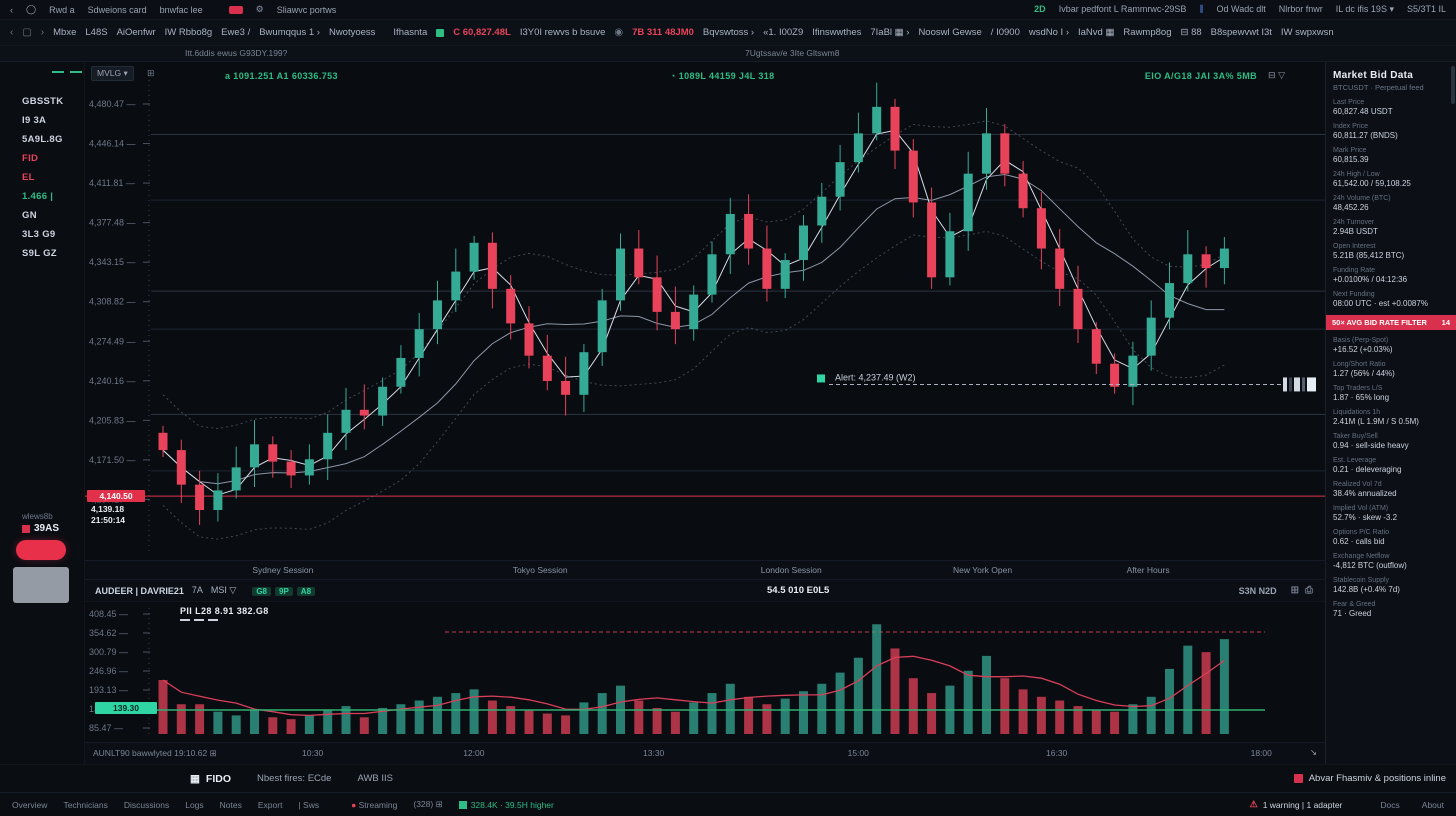 This screenshot has height=816, width=1456. I want to click on statusbar-link: About, so click(1432, 804).